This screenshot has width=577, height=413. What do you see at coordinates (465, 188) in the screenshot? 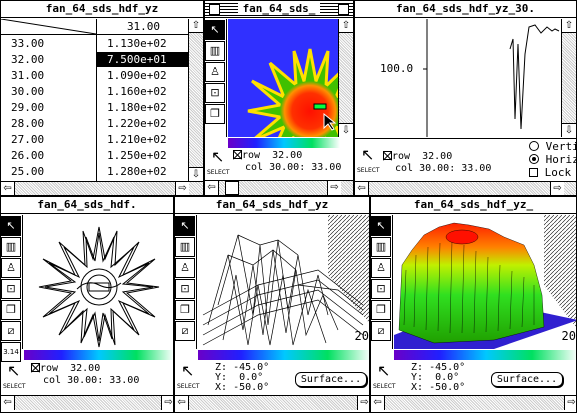
I see `plot-horizontal-scrollbar: ⇦ ⇨` at bounding box center [465, 188].